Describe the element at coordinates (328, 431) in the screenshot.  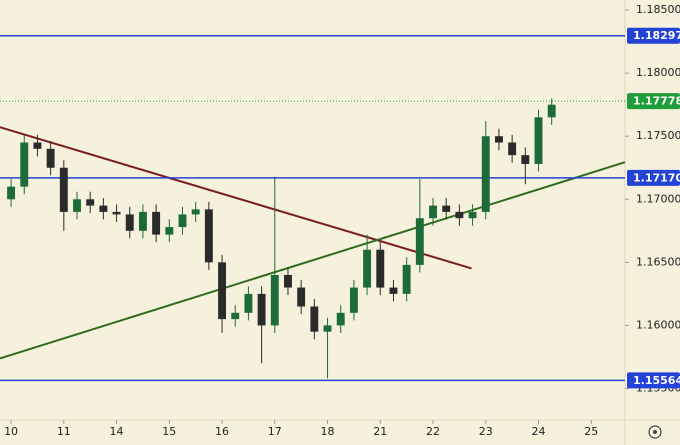
I see `x-tick-label: 18` at that location.